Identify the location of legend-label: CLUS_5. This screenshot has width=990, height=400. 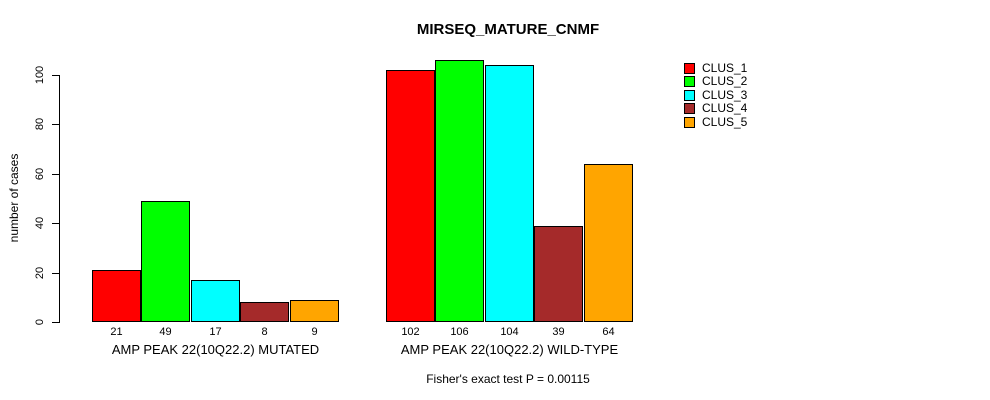
(725, 121).